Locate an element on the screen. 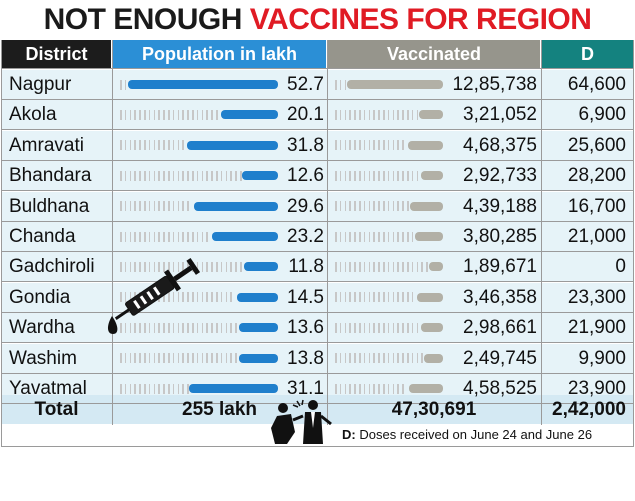  district-label: Amravati is located at coordinates (46, 145).